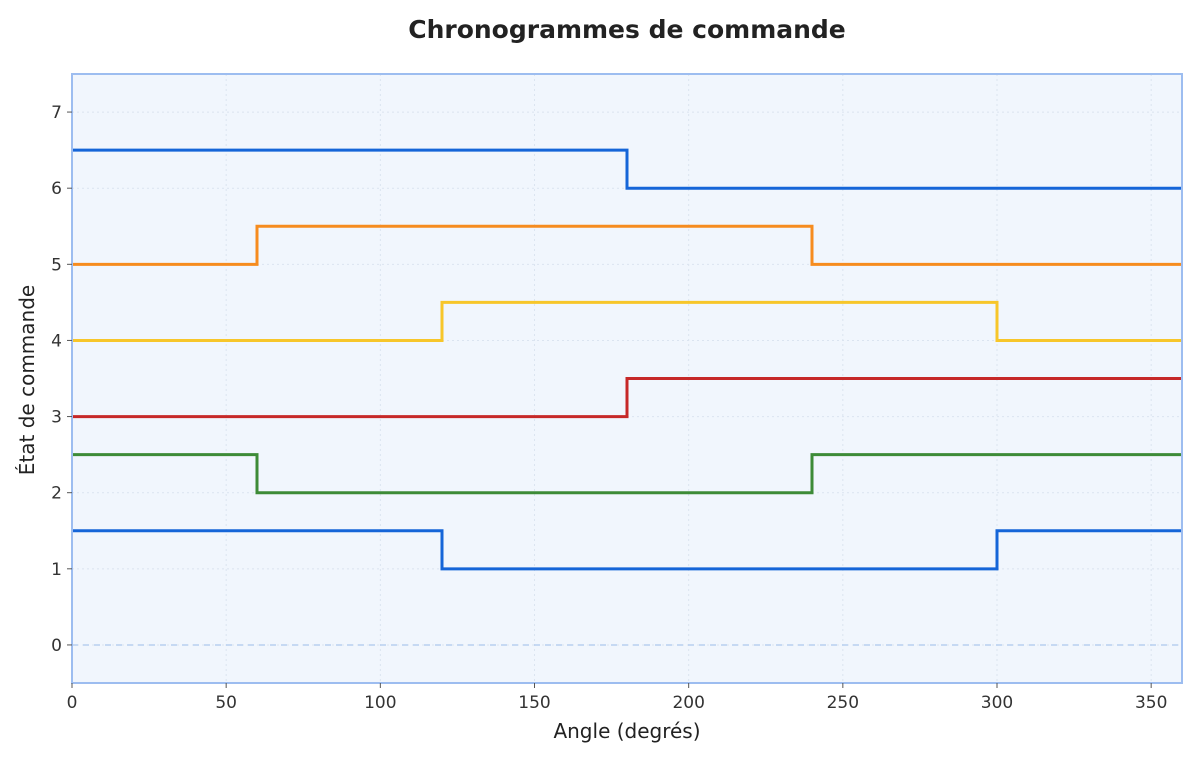 The height and width of the screenshot is (760, 1200). I want to click on x-tick-label: 100, so click(380, 703).